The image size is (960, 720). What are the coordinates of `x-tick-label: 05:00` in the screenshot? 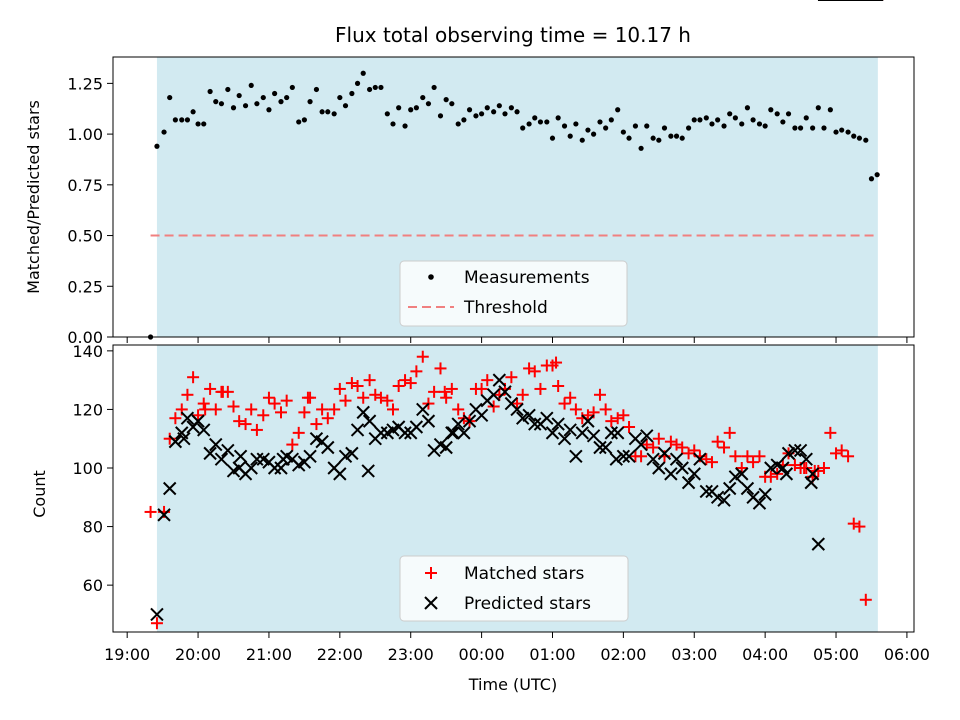 It's located at (836, 654).